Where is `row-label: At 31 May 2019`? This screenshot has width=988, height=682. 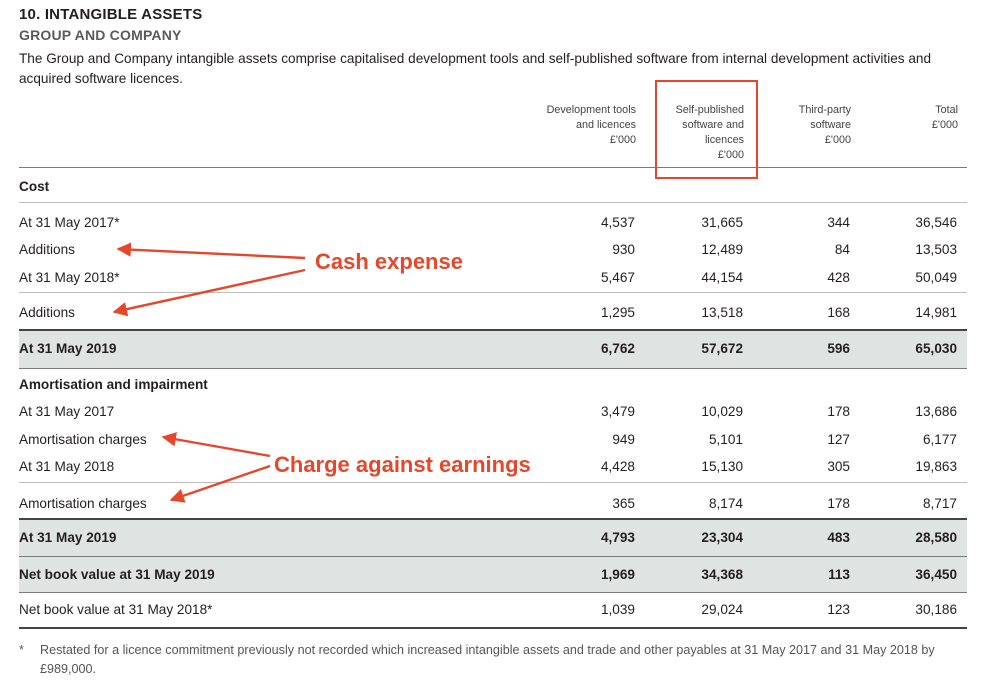 row-label: At 31 May 2019 is located at coordinates (68, 537).